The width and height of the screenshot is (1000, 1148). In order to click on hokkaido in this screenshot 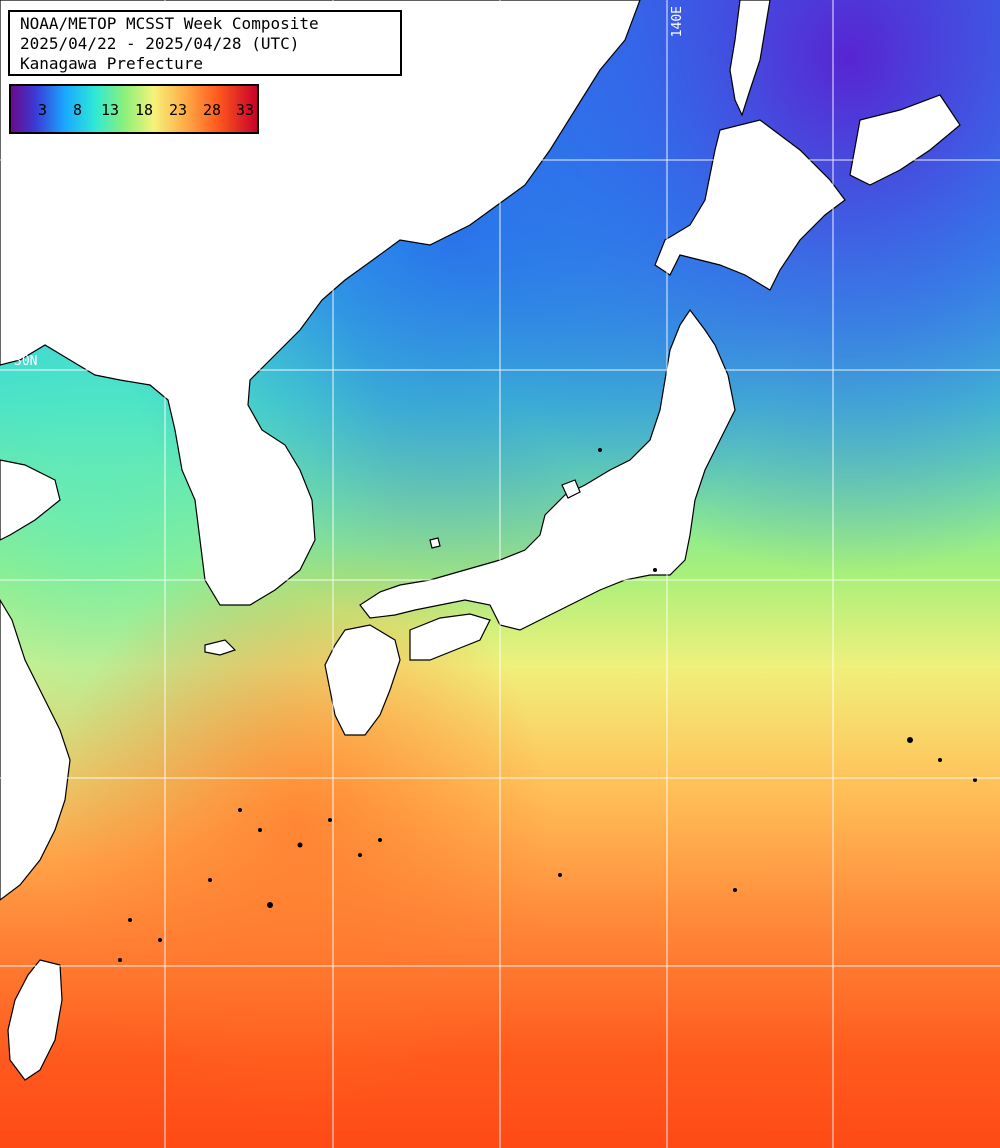, I will do `click(750, 205)`.